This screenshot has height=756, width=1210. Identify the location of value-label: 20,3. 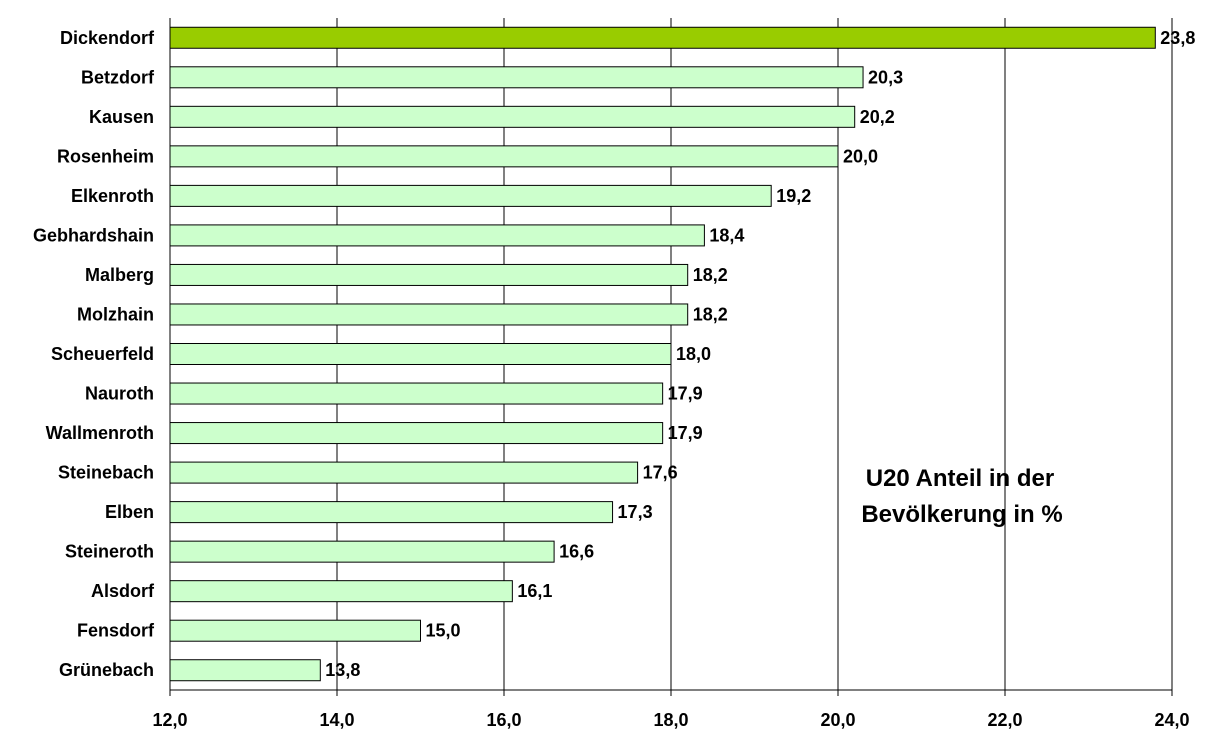
(885, 77).